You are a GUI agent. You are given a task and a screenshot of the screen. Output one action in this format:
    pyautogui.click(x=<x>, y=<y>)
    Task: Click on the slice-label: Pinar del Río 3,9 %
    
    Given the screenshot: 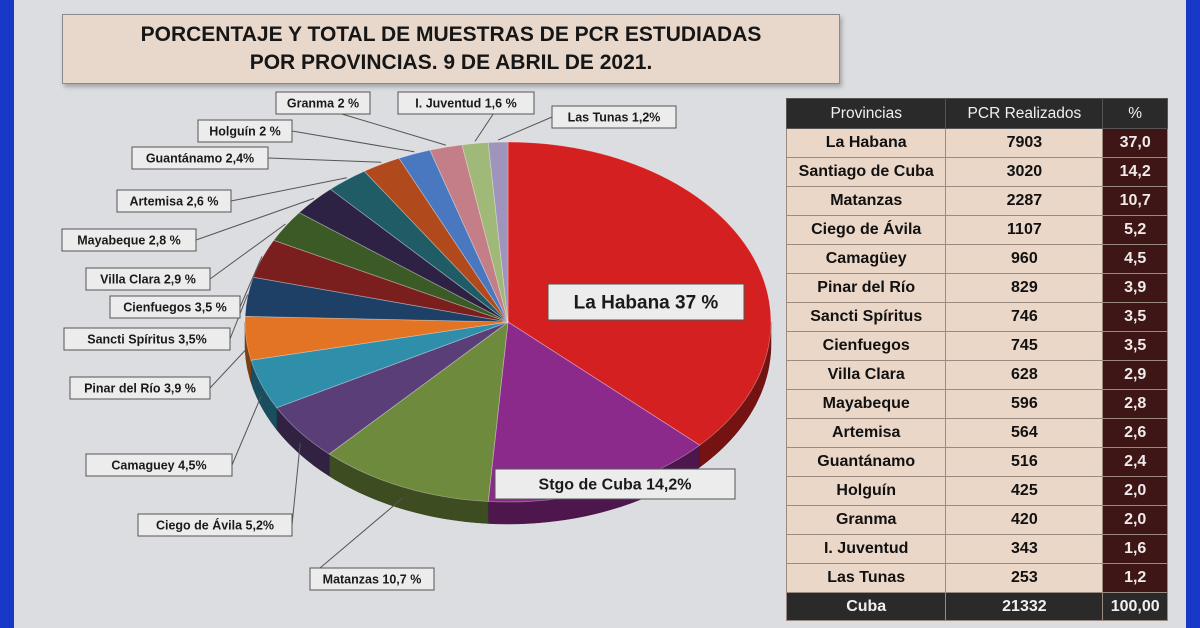 What is the action you would take?
    pyautogui.click(x=140, y=388)
    